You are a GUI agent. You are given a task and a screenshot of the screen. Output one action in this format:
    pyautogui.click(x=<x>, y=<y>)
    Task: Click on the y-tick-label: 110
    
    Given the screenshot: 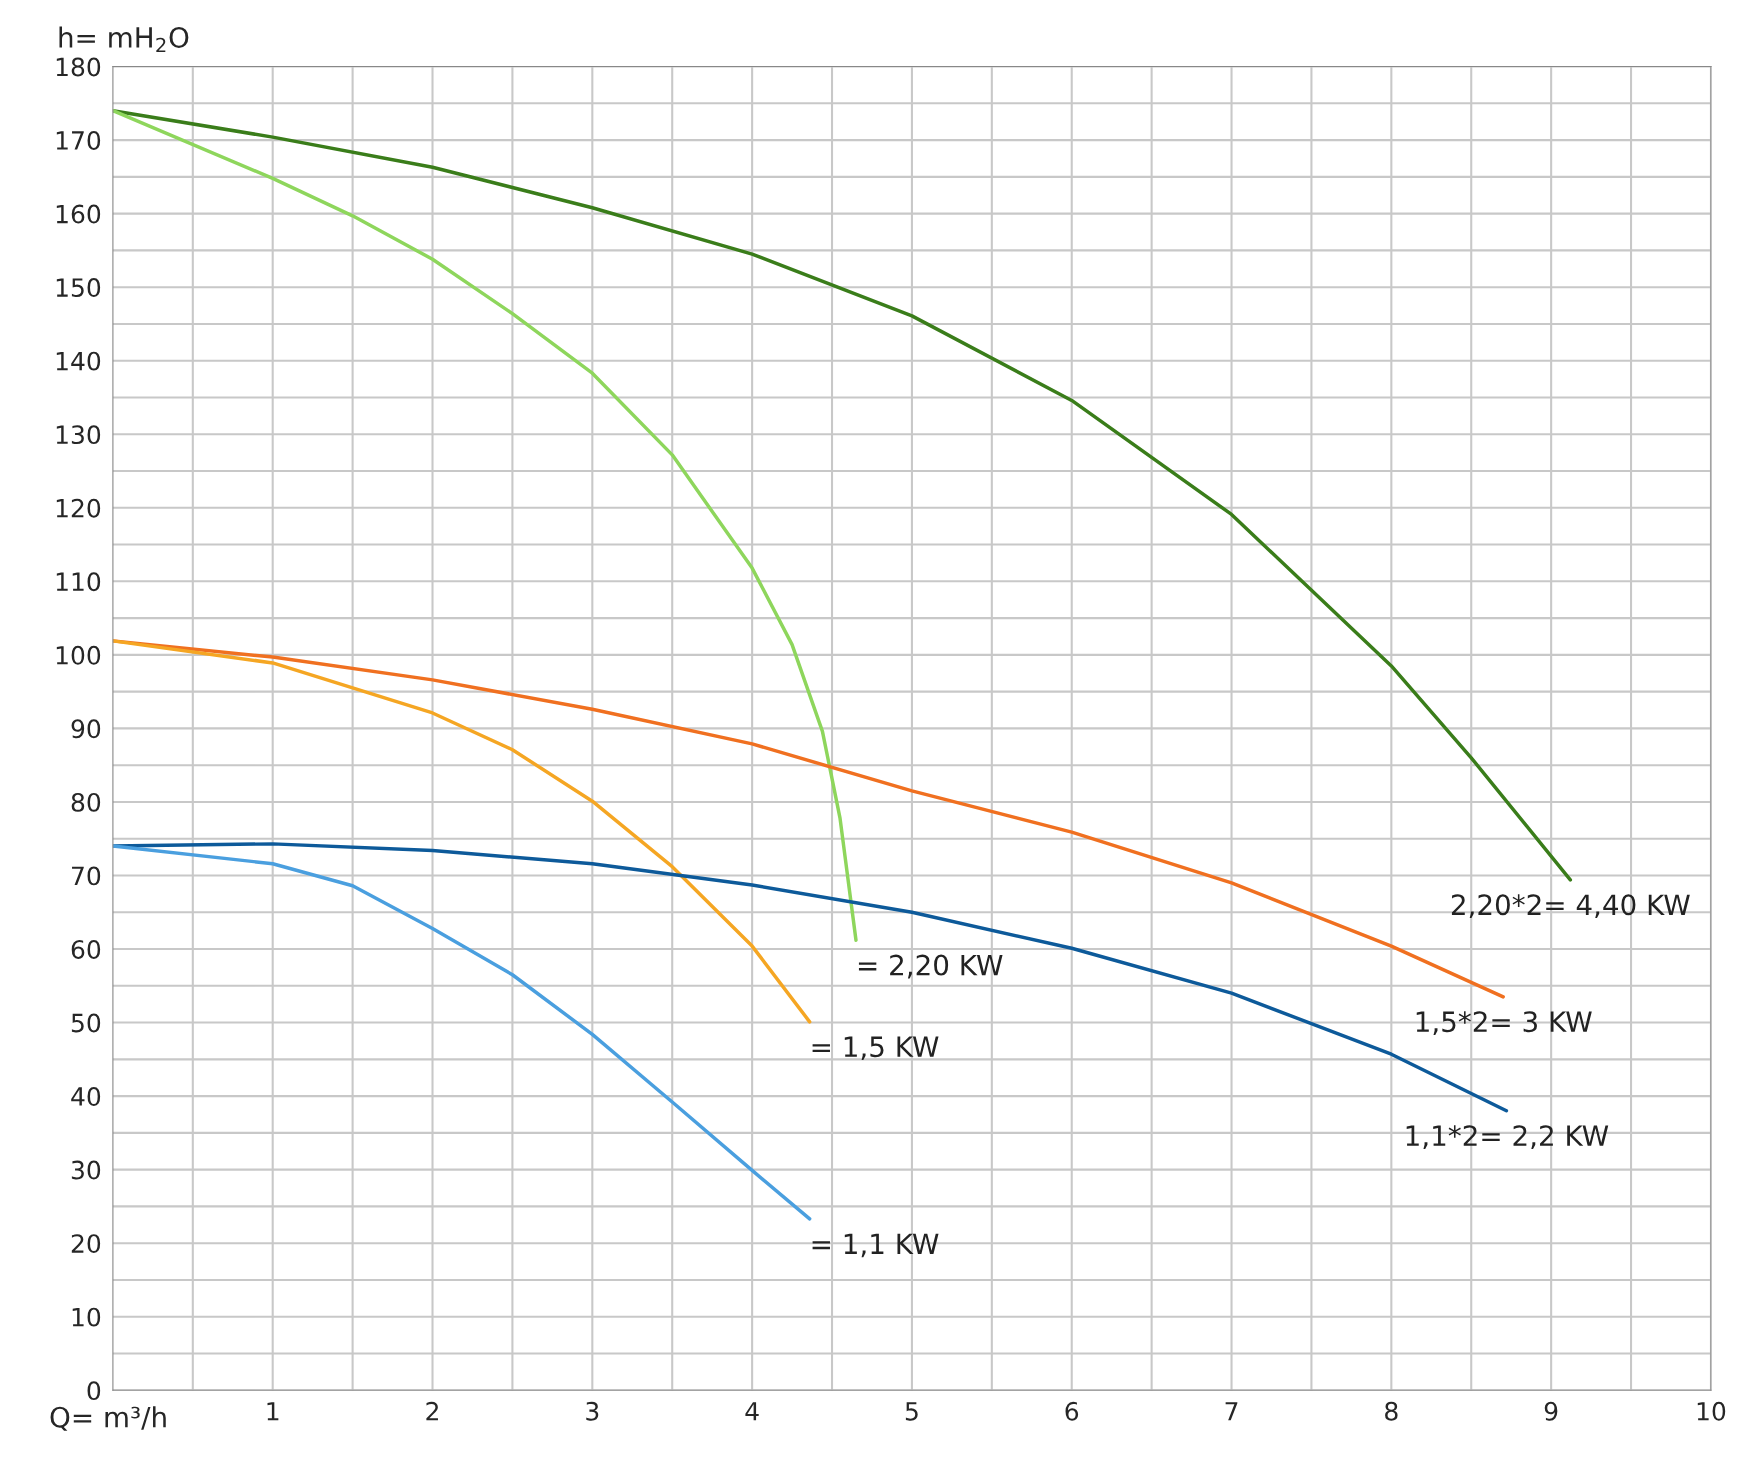 What is the action you would take?
    pyautogui.click(x=78, y=582)
    